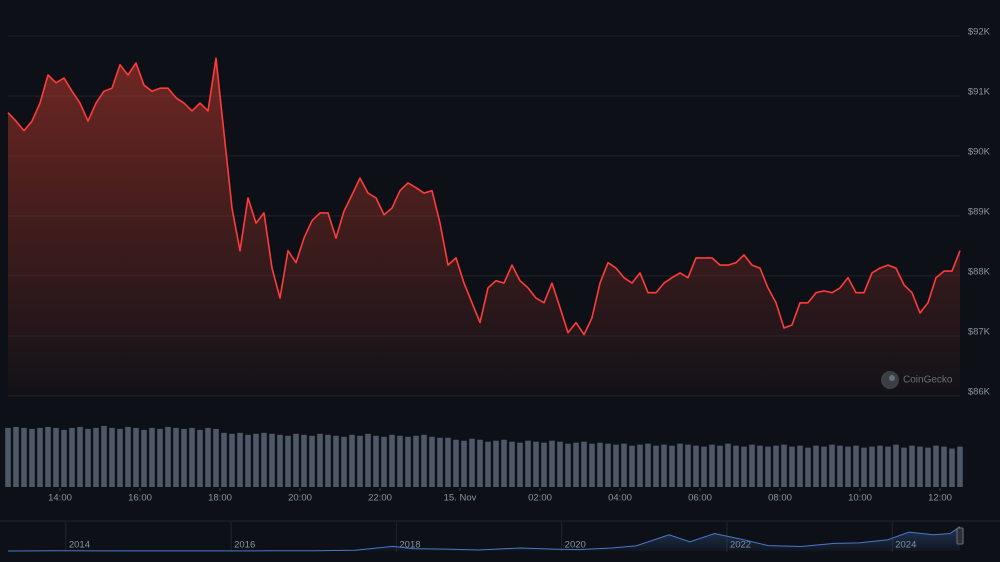 The image size is (1000, 562). I want to click on navigator-area, so click(484, 538).